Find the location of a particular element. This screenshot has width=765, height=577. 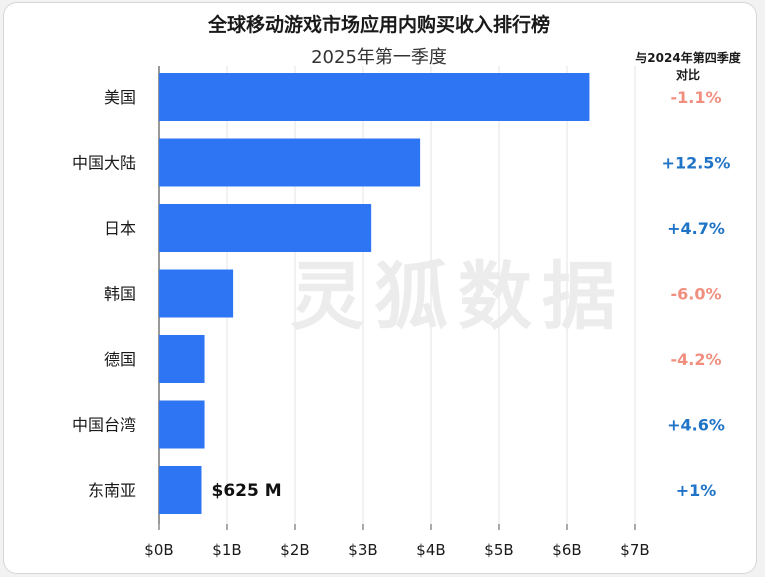

delta-labels: -1.1% +12.5% +4.7% -6.0% -4.2% +4.6% +1% is located at coordinates (696, 294).